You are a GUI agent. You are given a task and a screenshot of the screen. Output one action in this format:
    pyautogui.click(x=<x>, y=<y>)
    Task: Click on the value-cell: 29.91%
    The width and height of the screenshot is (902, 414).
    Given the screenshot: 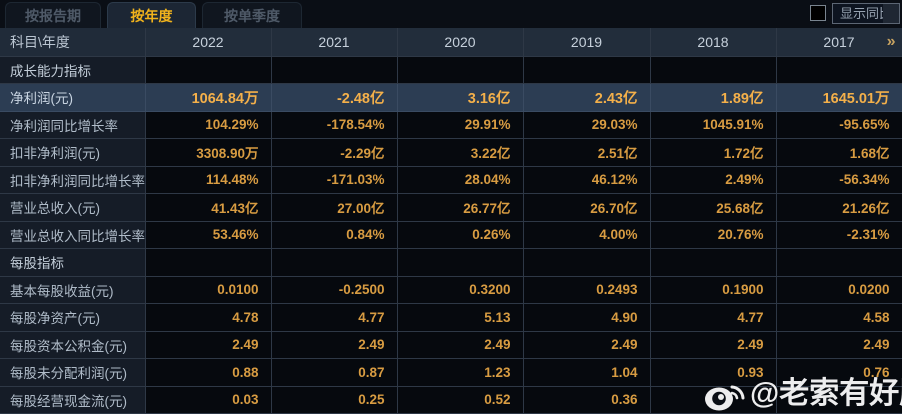 What is the action you would take?
    pyautogui.click(x=460, y=125)
    